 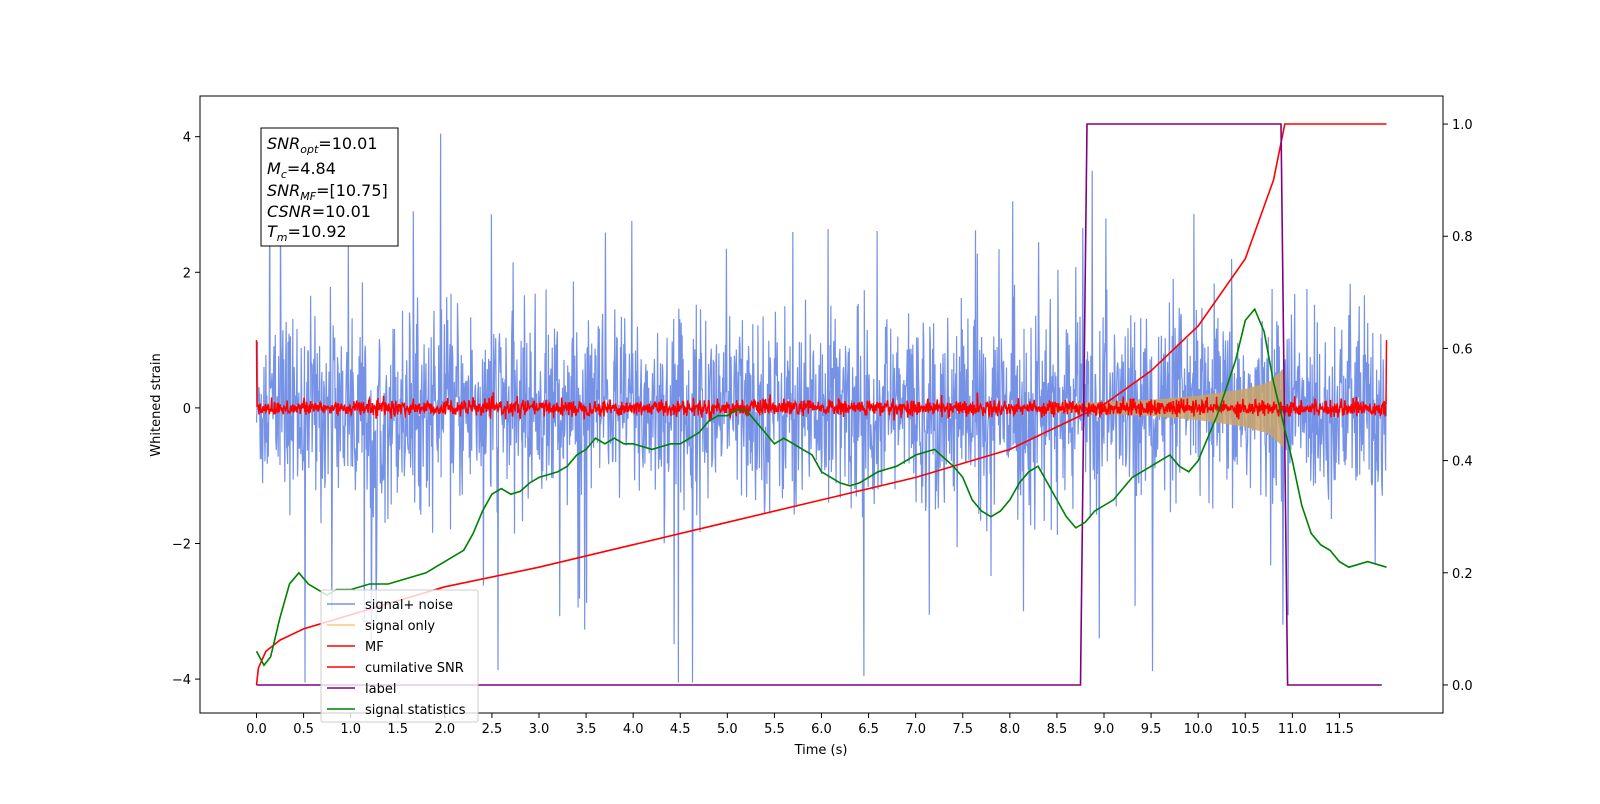 I want to click on annot-mc: Mc=4.84, so click(x=301, y=170).